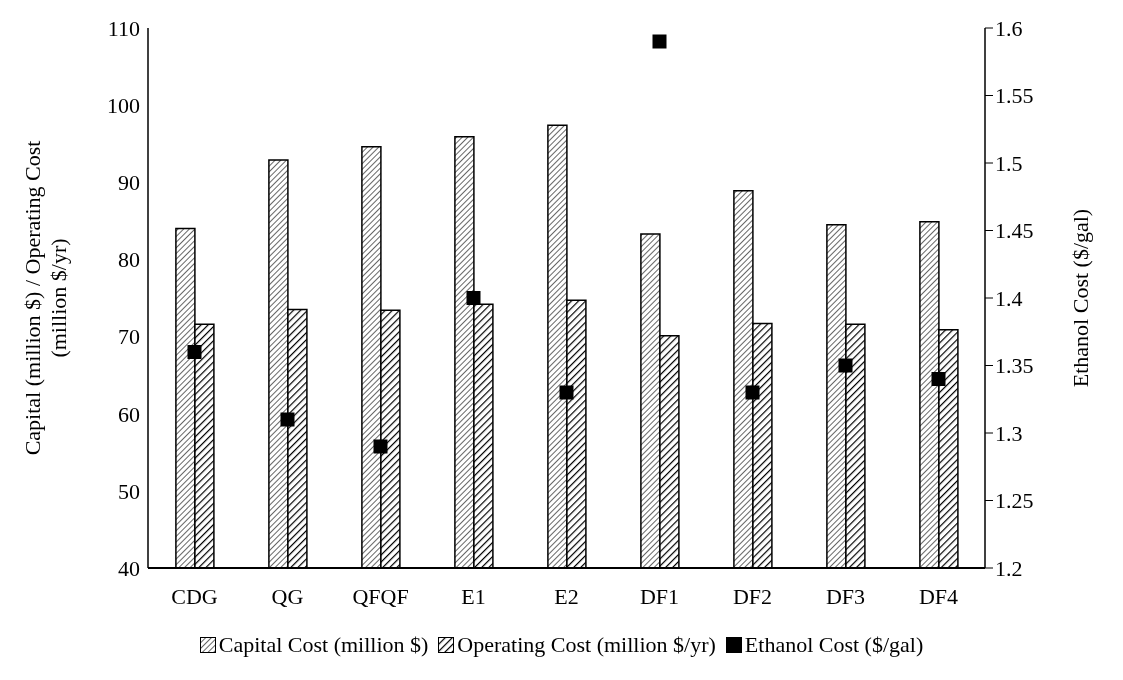 The image size is (1123, 680). Describe the element at coordinates (123, 28) in the screenshot. I see `y-tick-label: 110` at that location.